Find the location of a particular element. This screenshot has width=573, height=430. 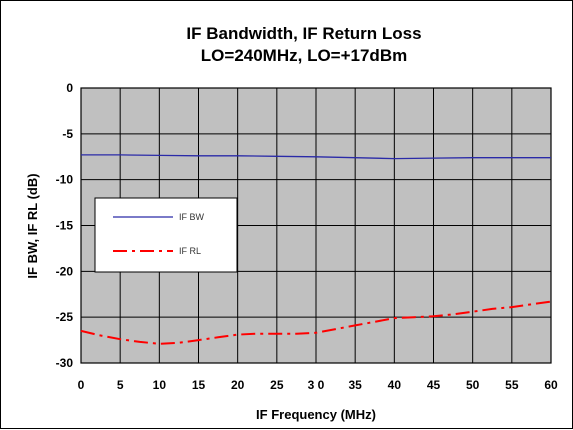

x-tick-label: 10 is located at coordinates (160, 385).